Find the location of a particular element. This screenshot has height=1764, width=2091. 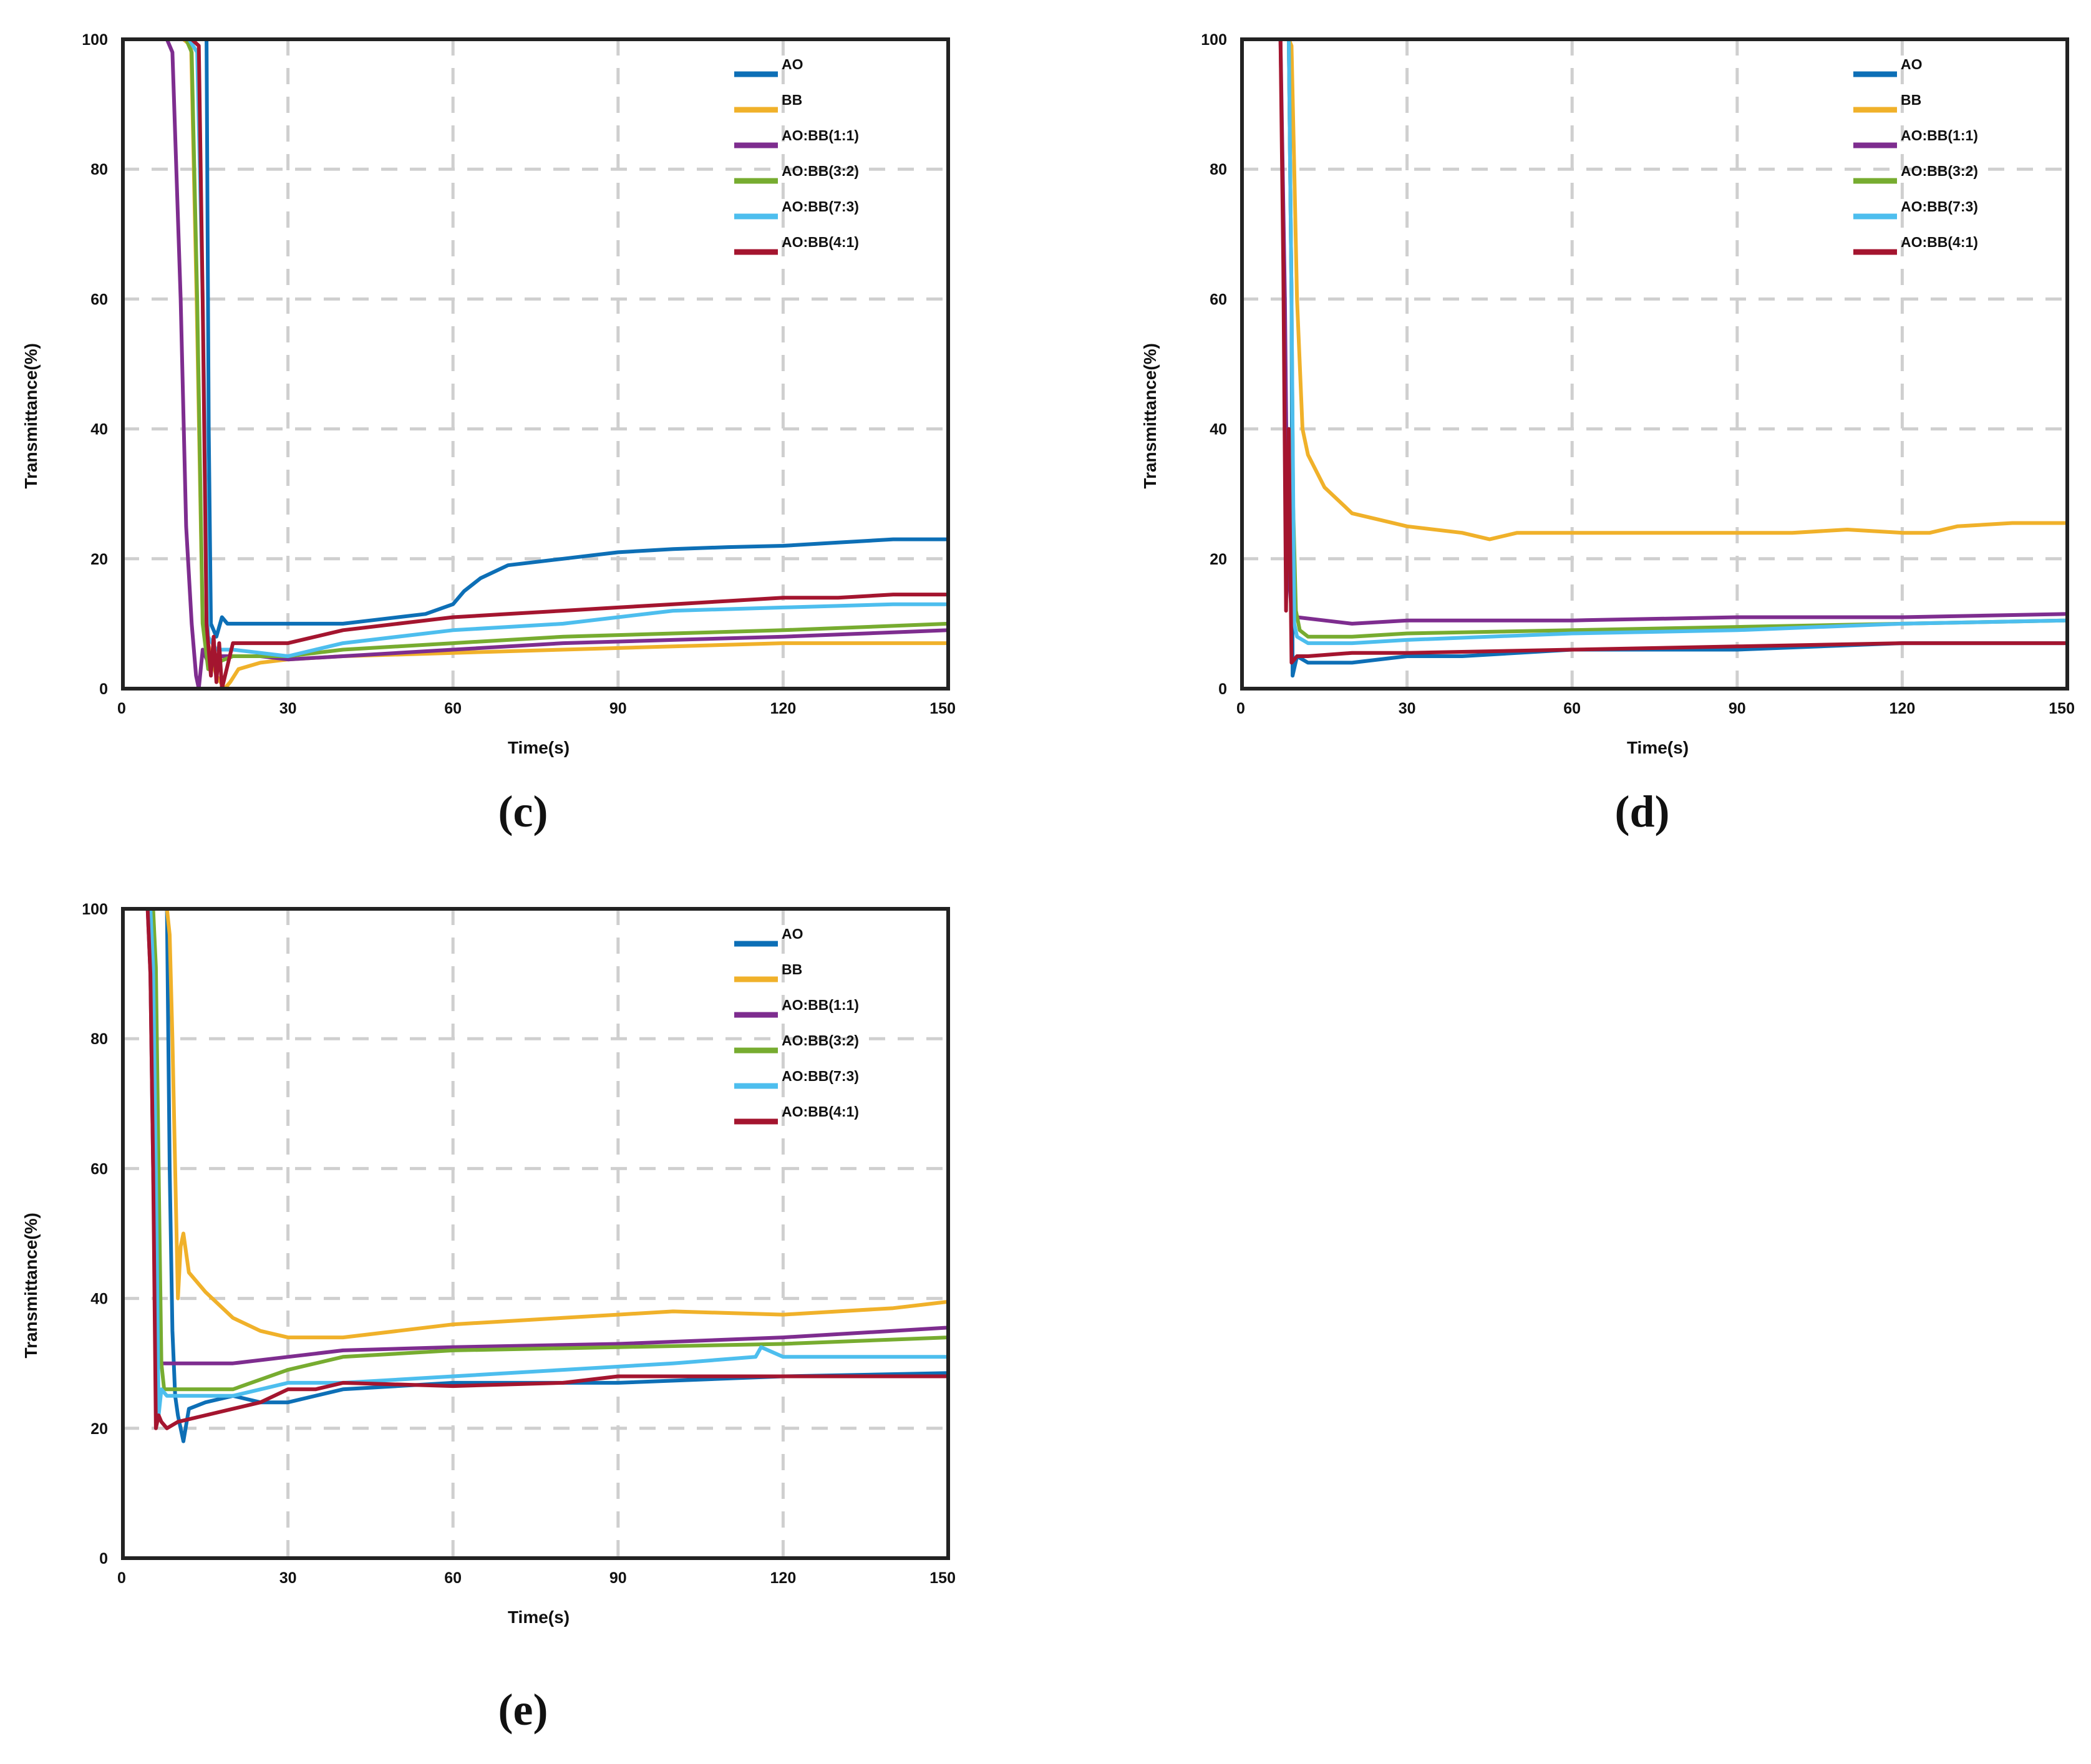

panel-label: (d) is located at coordinates (1642, 812).